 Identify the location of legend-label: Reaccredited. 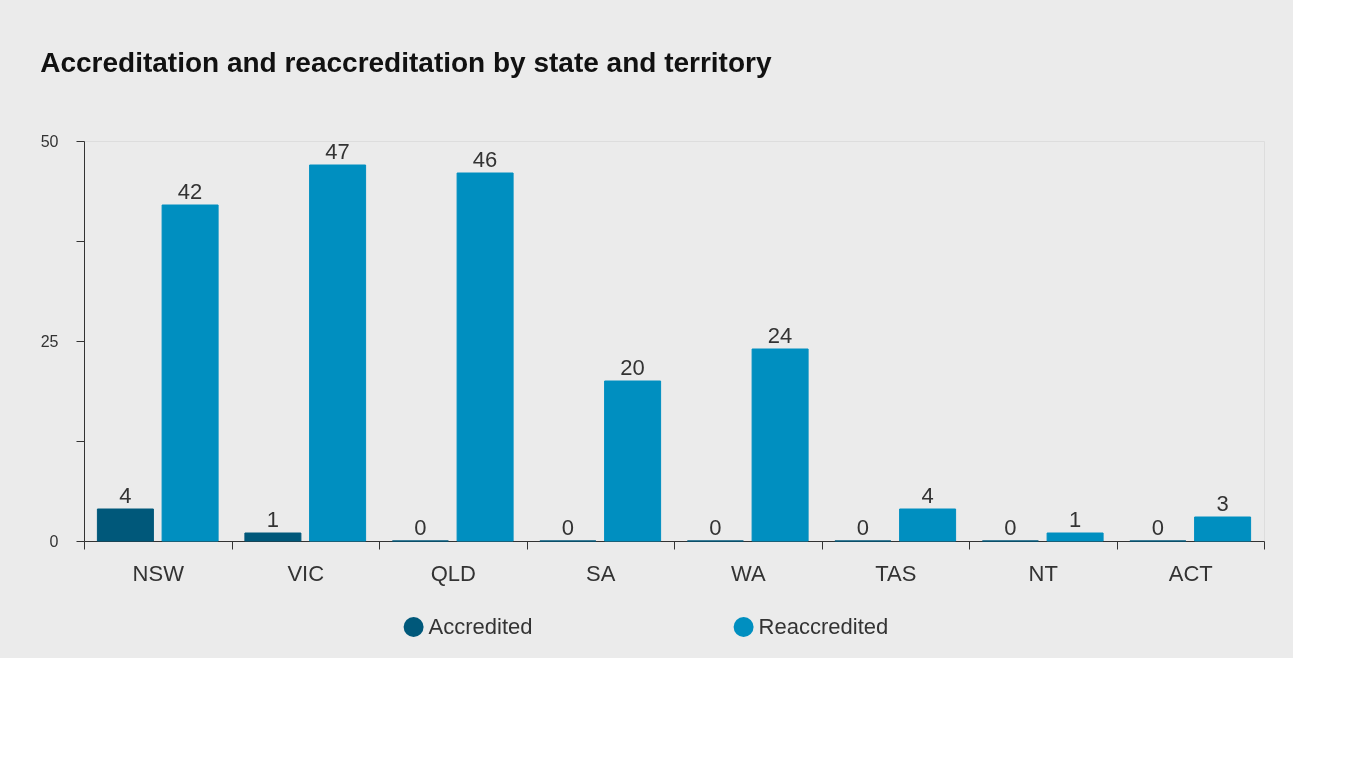
(823, 626).